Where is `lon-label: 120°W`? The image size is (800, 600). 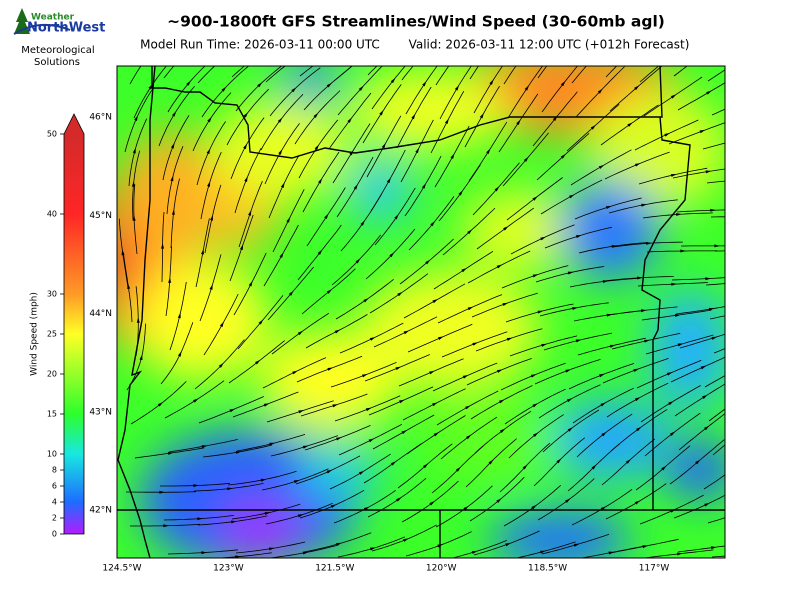
lon-label: 120°W is located at coordinates (441, 569).